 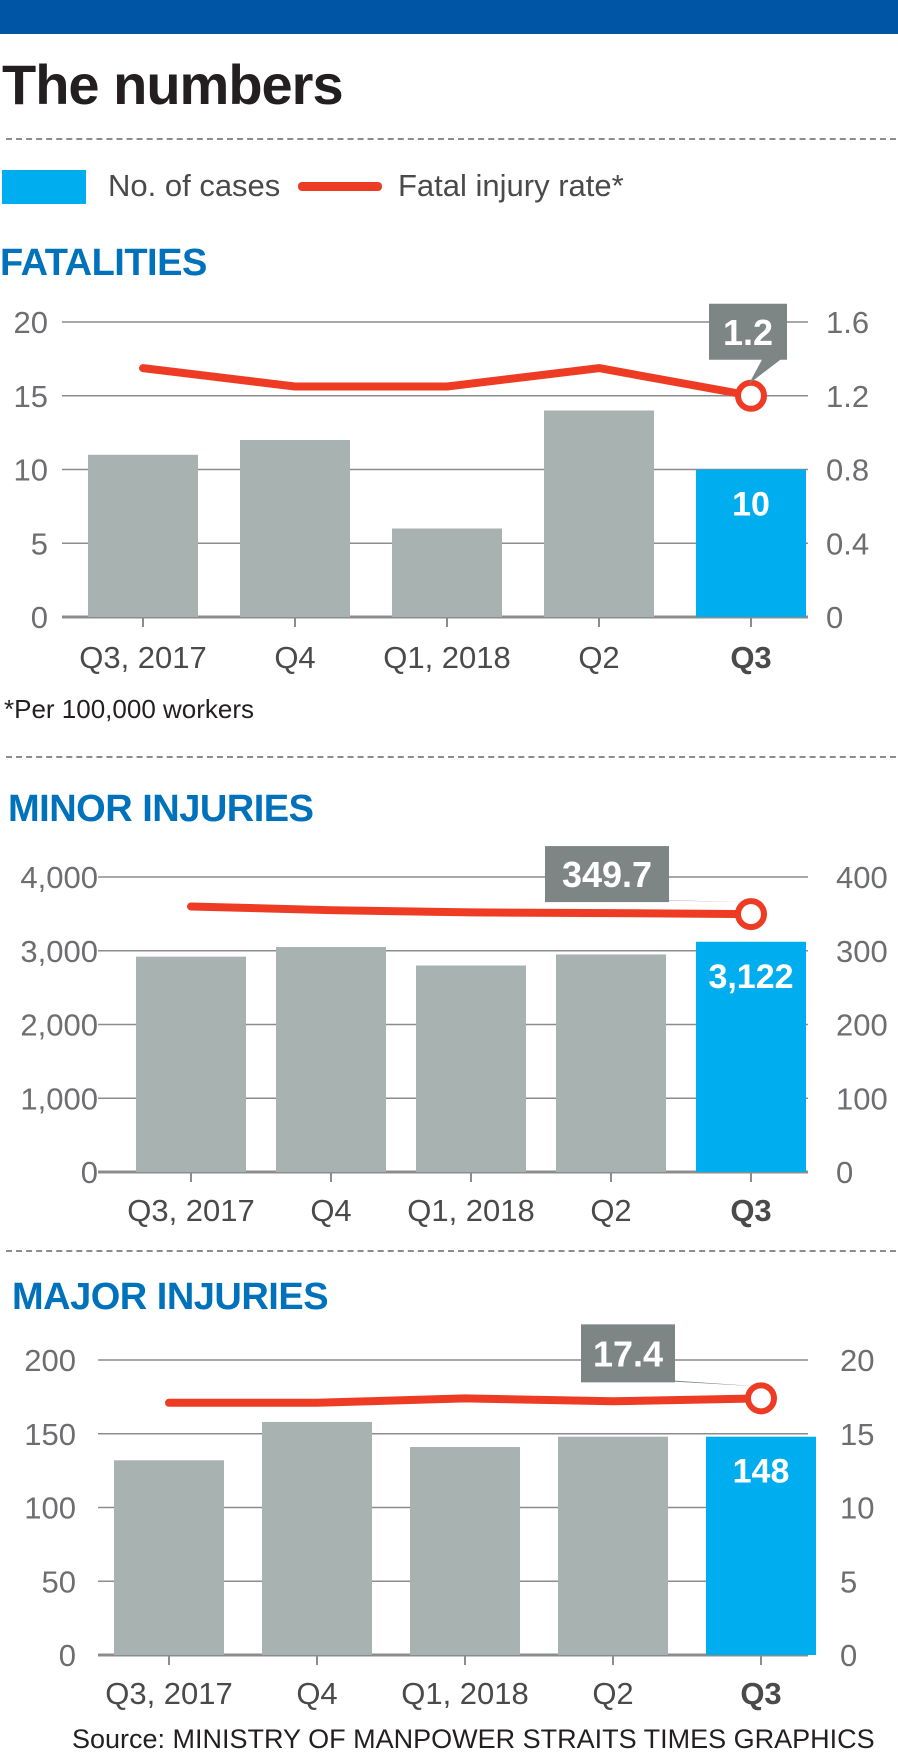 What do you see at coordinates (847, 322) in the screenshot?
I see `y2-tick-label: 1.6` at bounding box center [847, 322].